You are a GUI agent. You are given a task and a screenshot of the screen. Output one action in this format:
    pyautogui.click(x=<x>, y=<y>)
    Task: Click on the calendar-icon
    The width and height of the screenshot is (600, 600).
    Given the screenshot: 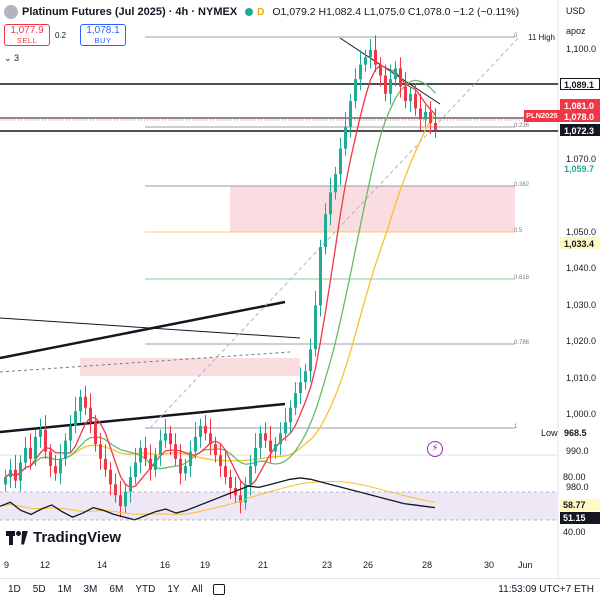 What is the action you would take?
    pyautogui.click(x=218, y=589)
    